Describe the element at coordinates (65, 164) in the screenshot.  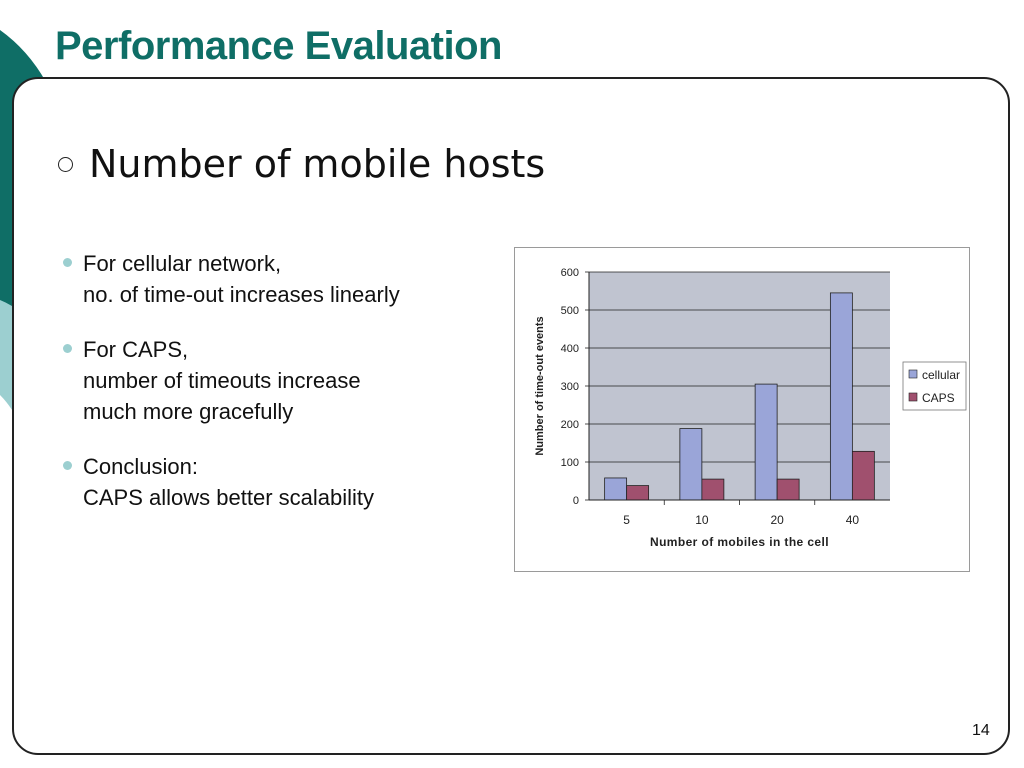
I see `circle-bullet-icon` at that location.